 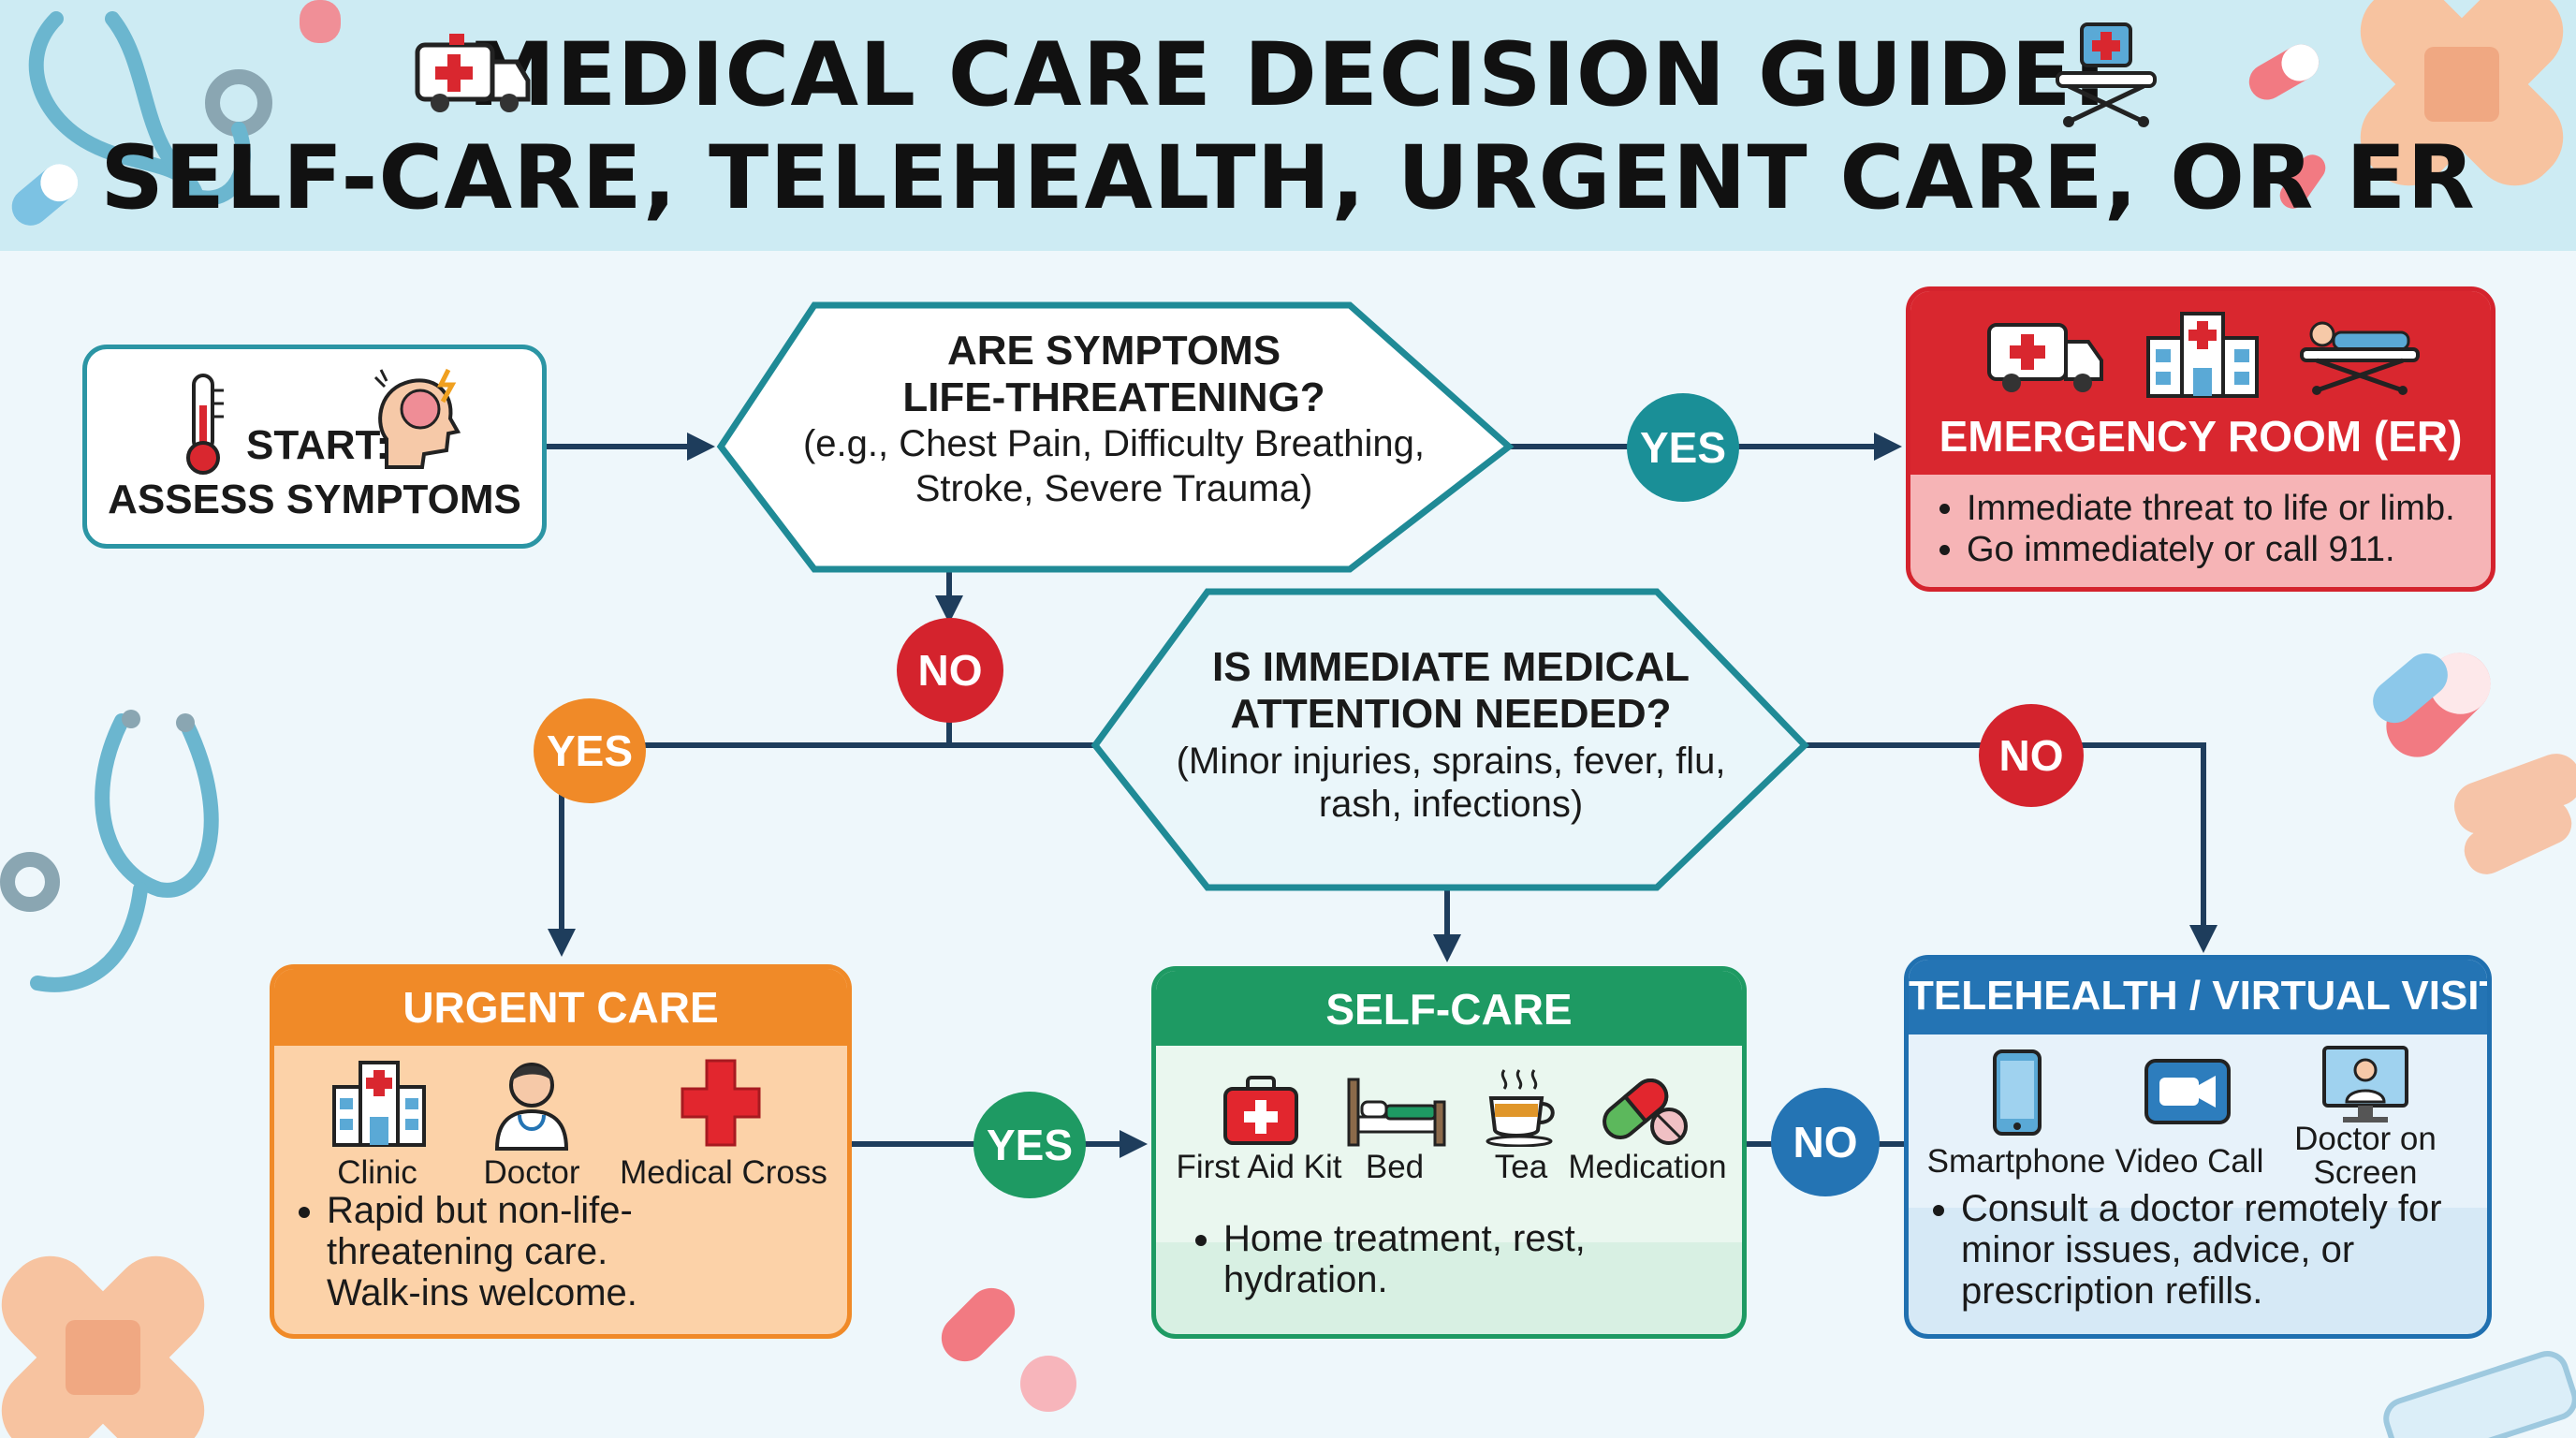 I want to click on icon-label: Clinic, so click(x=377, y=1172).